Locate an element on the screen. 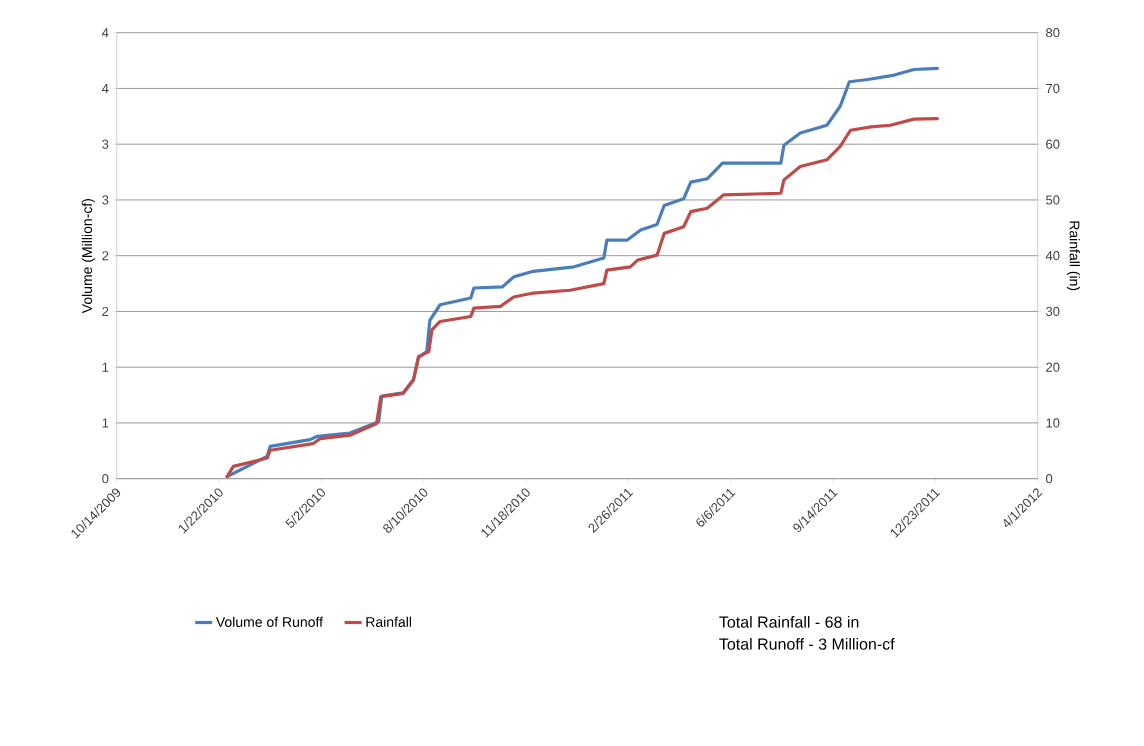 This screenshot has height=746, width=1144. y2-tick-label: 30 is located at coordinates (1053, 311).